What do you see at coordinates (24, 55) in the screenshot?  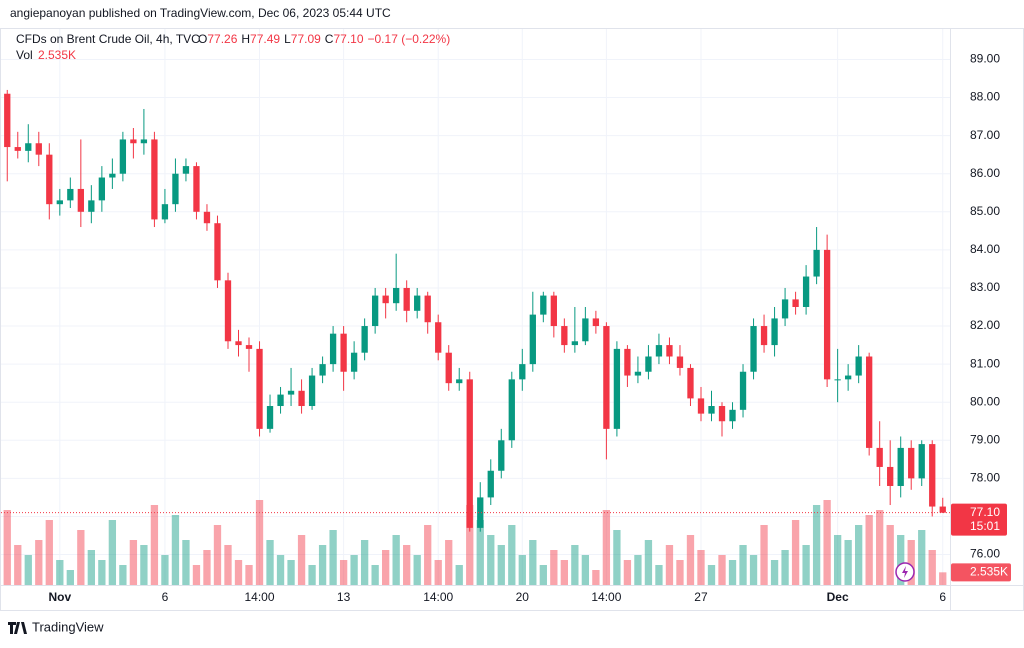 I see `vol-key: Vol` at bounding box center [24, 55].